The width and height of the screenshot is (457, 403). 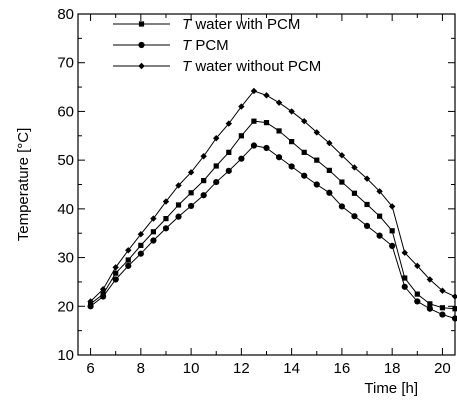 I want to click on legend-label: T water with PCM, so click(x=241, y=24).